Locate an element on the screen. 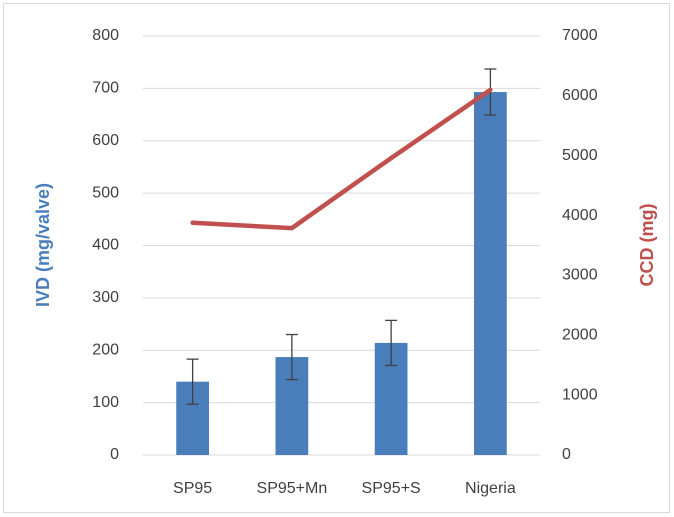 Image resolution: width=674 pixels, height=517 pixels. y2-tick-label: 4000 is located at coordinates (580, 215).